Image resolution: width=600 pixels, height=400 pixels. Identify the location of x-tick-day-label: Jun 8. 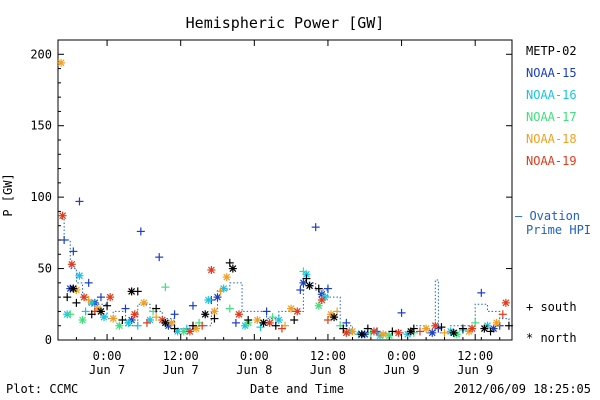
(254, 370).